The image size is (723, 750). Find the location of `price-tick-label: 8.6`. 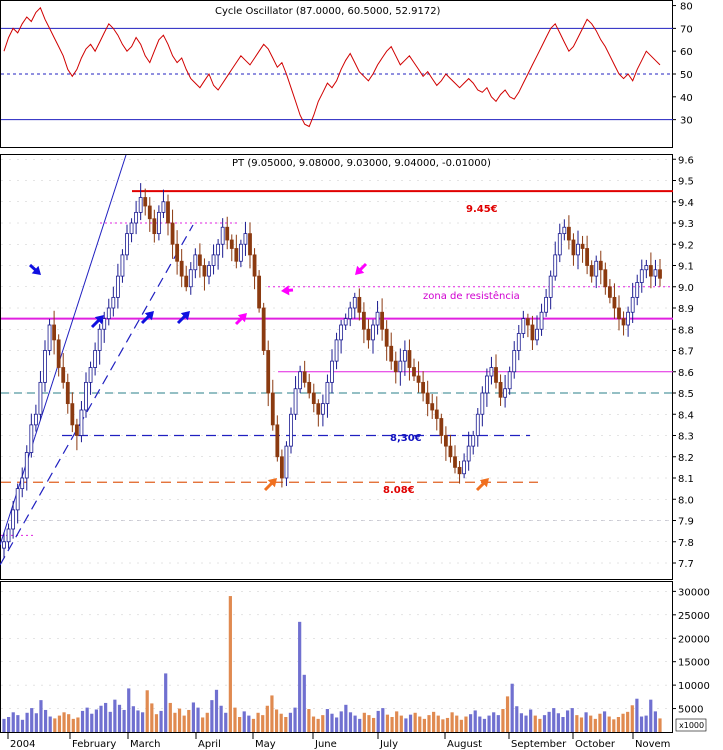

price-tick-label: 8.6 is located at coordinates (686, 373).